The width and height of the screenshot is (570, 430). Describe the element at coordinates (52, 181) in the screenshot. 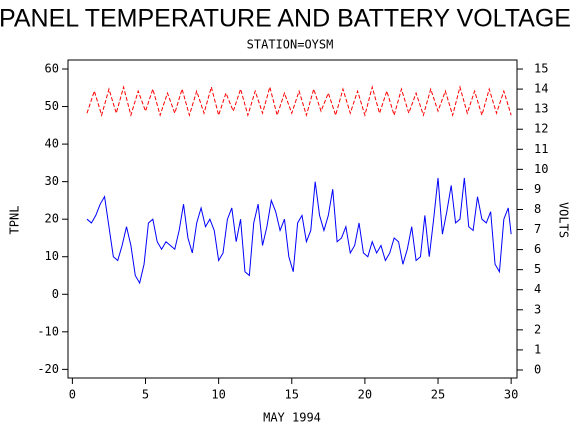

I see `y-tick-label: 30` at that location.